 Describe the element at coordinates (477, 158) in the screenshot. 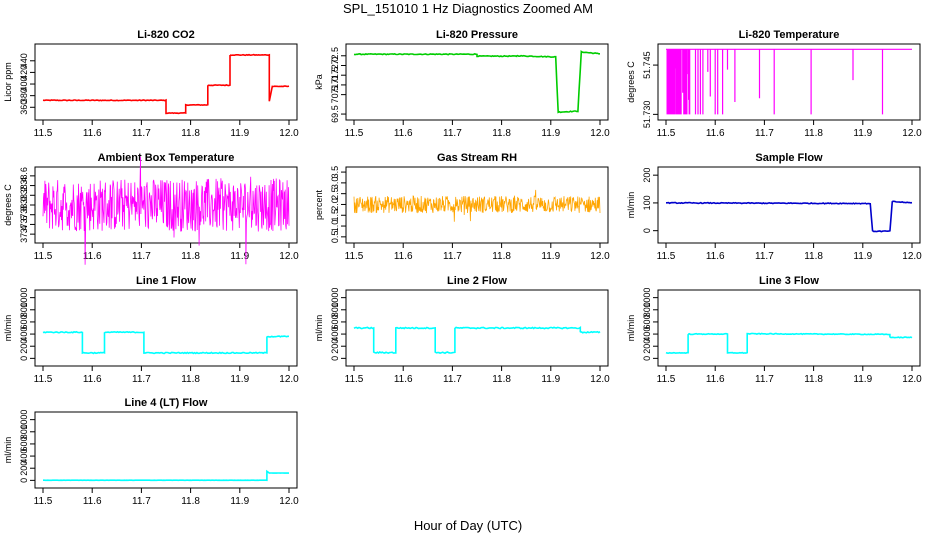

I see `panel-title: Gas Stream RH` at that location.